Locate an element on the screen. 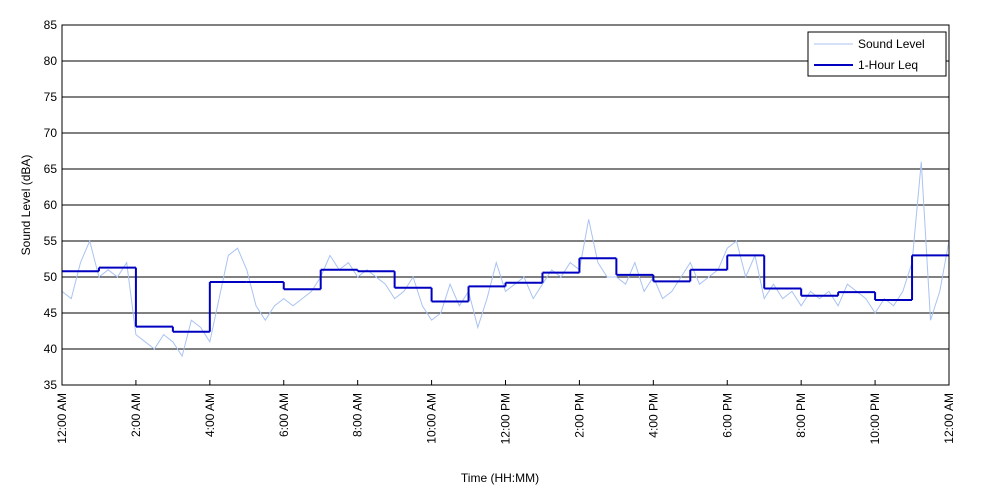 Image resolution: width=1000 pixels, height=500 pixels. y-tick-label: 85 is located at coordinates (51, 25).